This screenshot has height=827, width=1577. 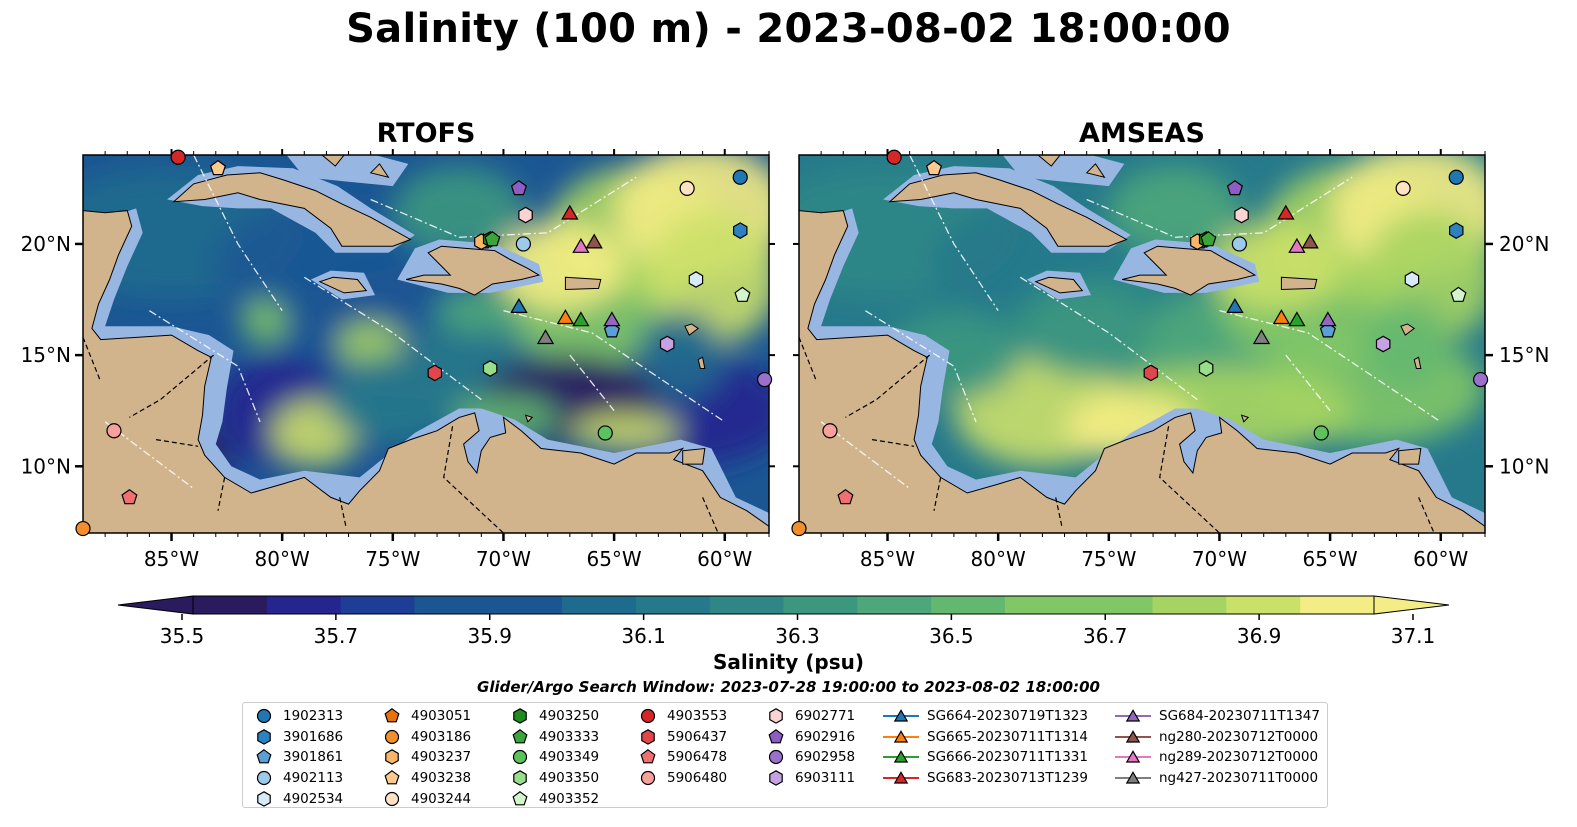 What do you see at coordinates (1105, 636) in the screenshot?
I see `colorbar-tick-label: 36.7` at bounding box center [1105, 636].